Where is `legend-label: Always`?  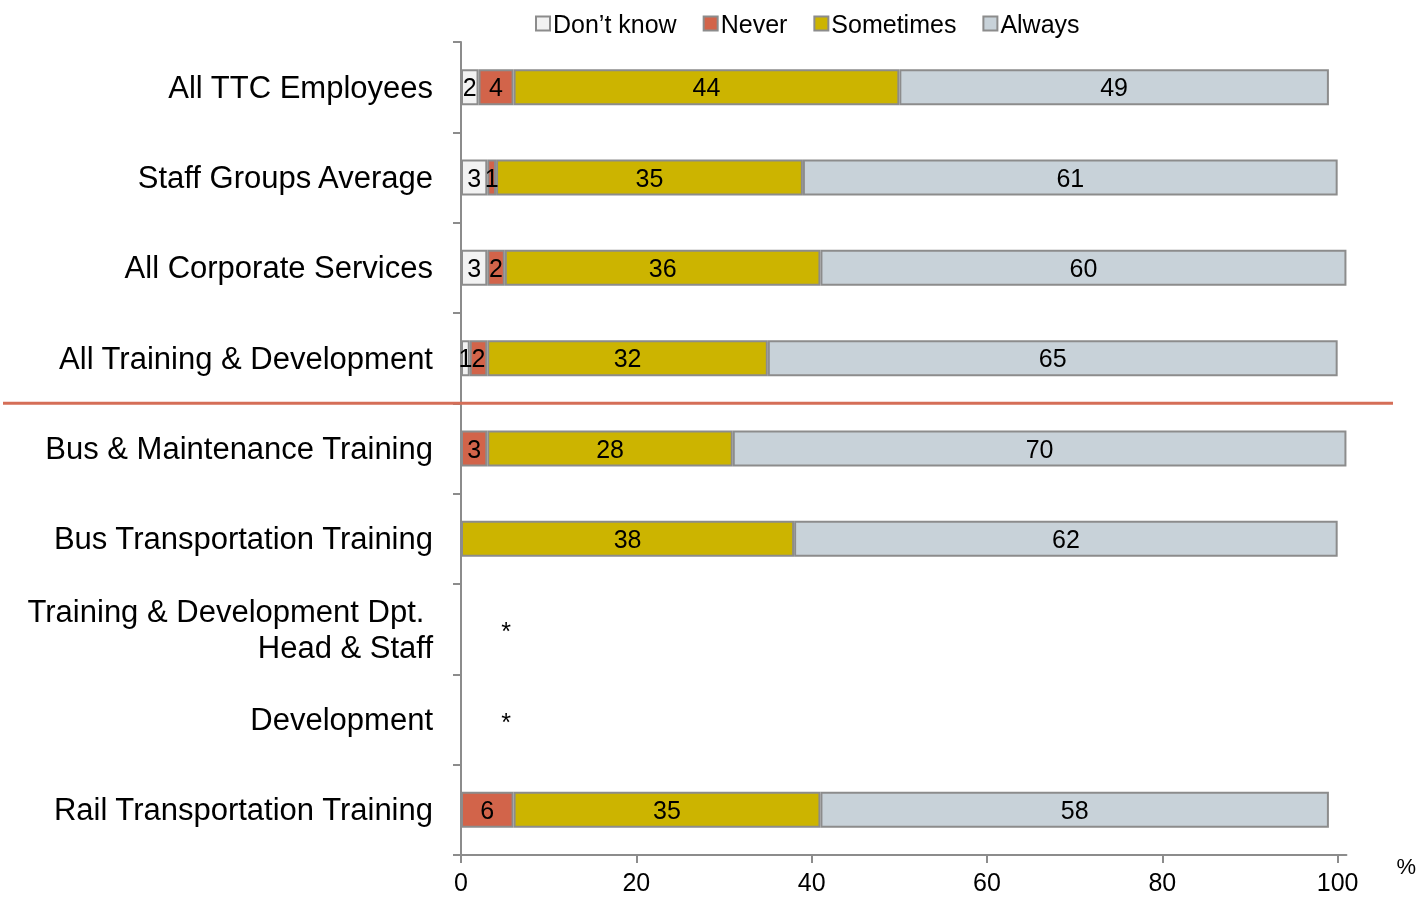 legend-label: Always is located at coordinates (1040, 23).